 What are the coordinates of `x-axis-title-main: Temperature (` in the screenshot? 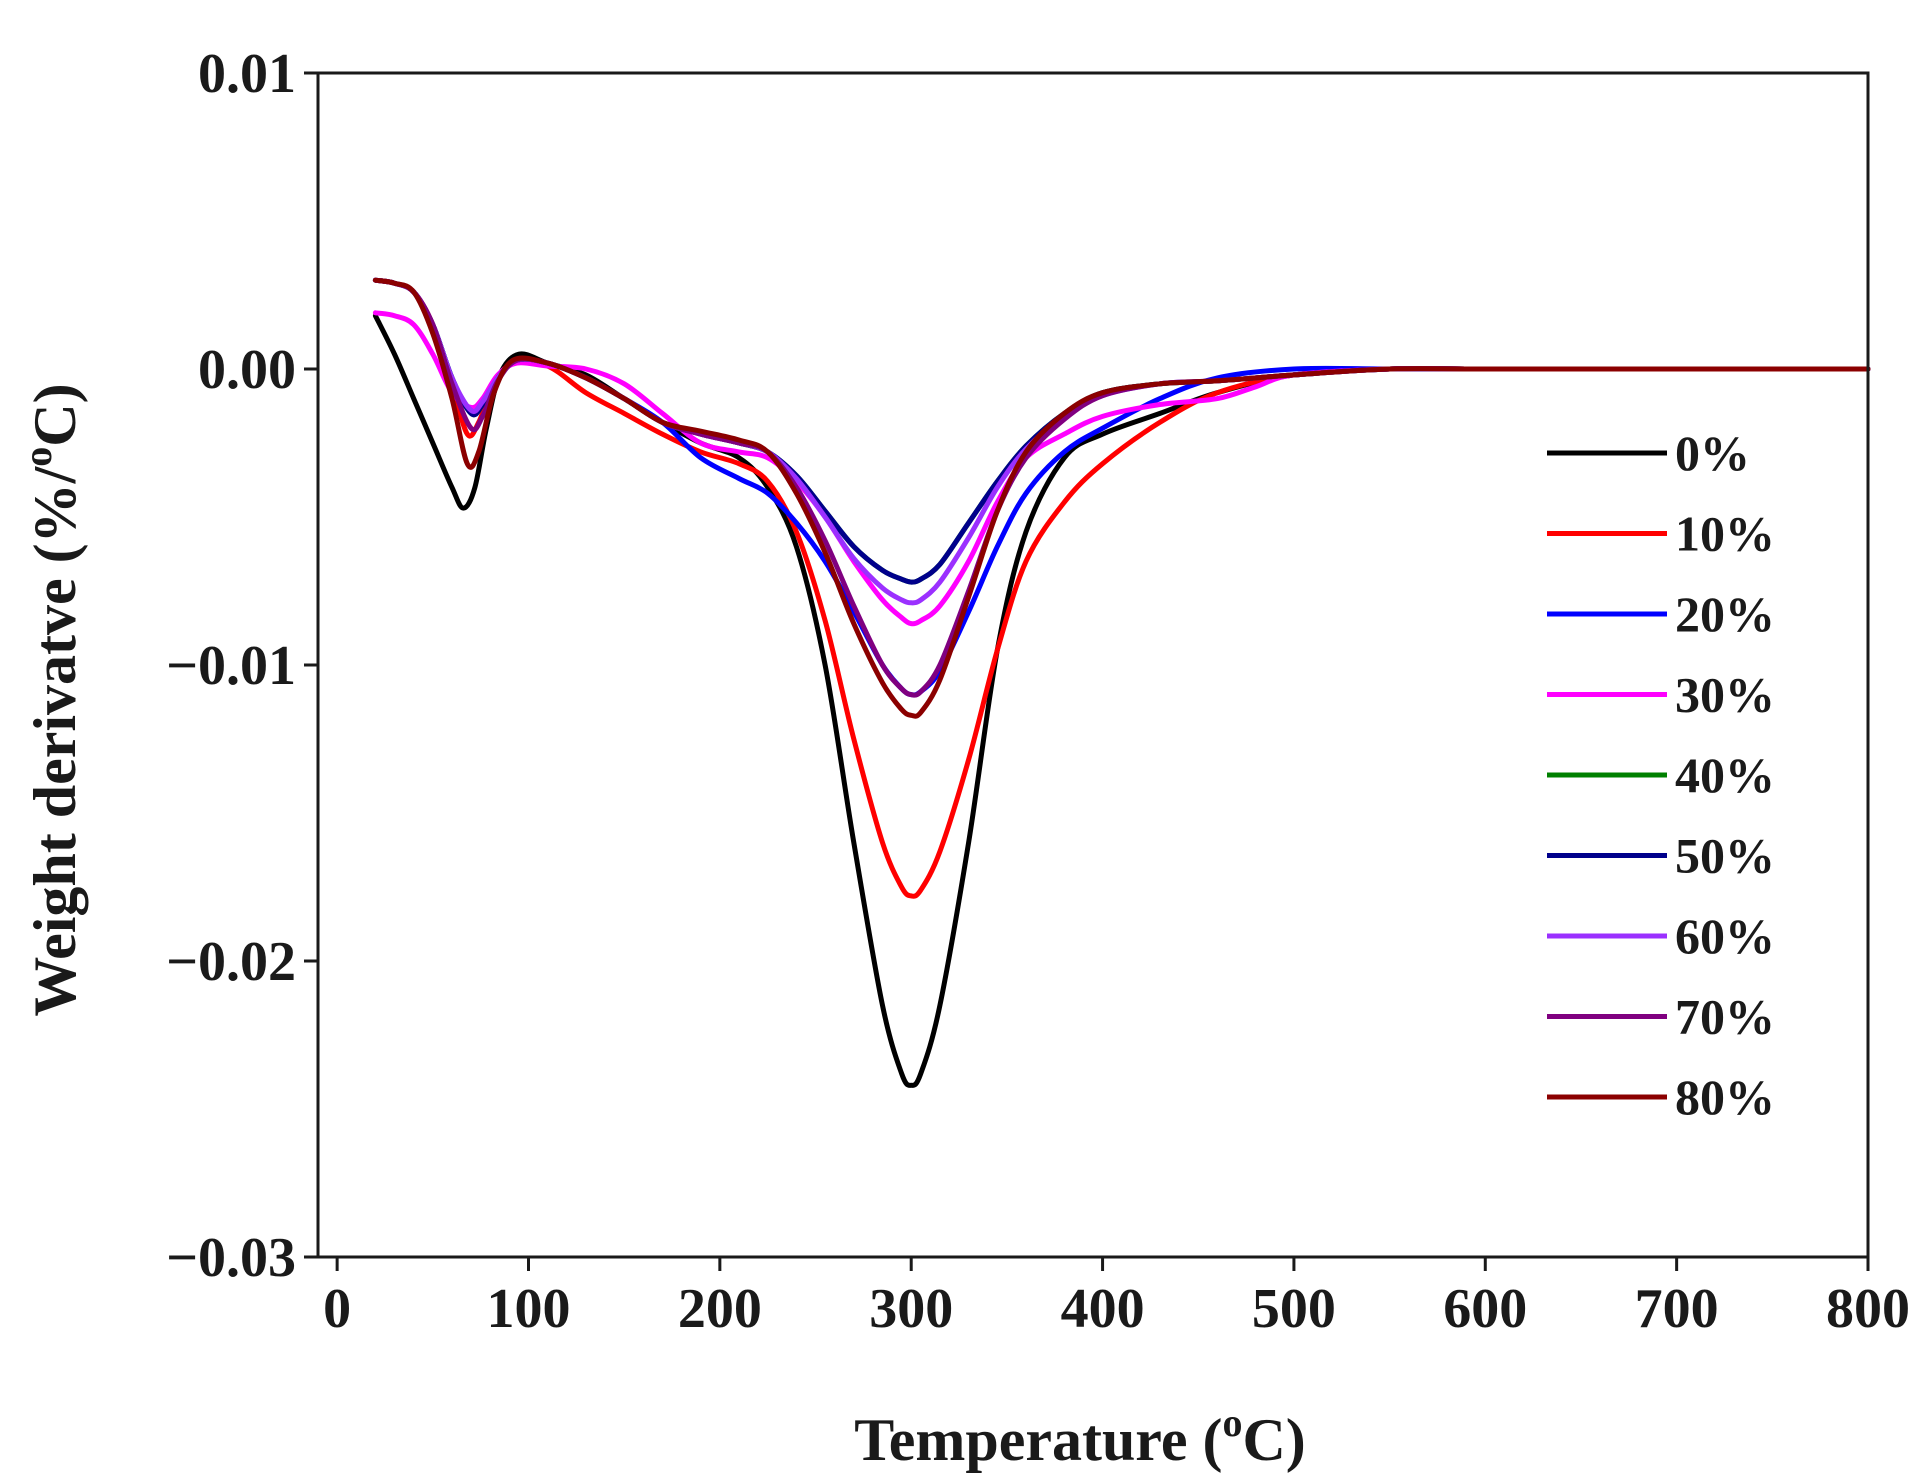 It's located at (1038, 1440).